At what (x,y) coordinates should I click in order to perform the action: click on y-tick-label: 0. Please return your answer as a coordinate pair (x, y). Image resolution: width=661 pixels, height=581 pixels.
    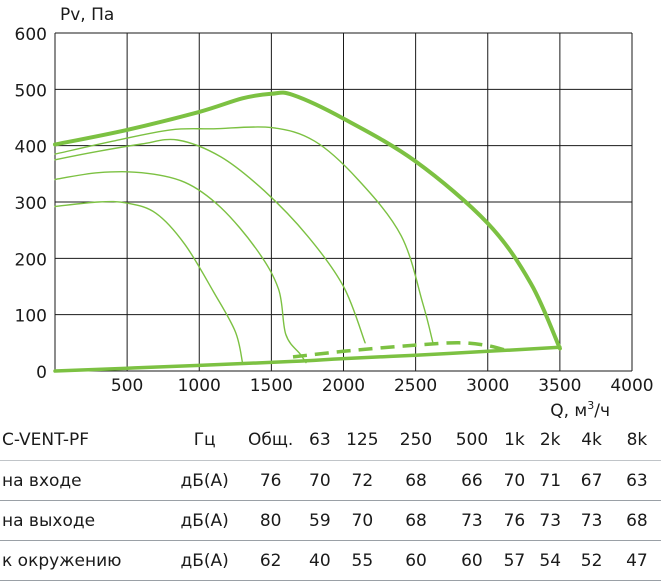
    Looking at the image, I should click on (41, 373).